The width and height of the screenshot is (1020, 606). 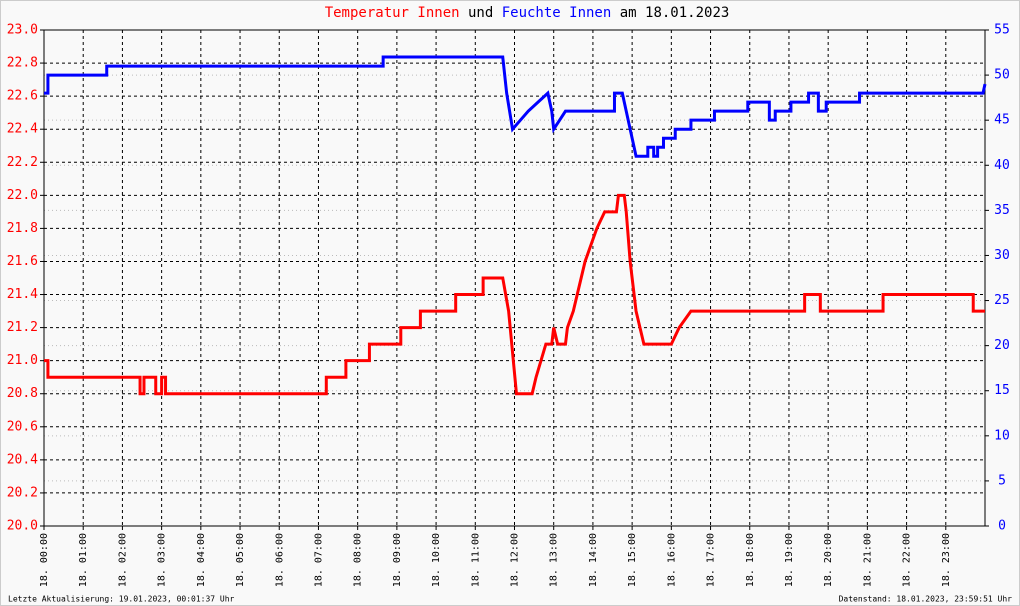 I want to click on x-tick-label: 18. 23:00, so click(x=946, y=560).